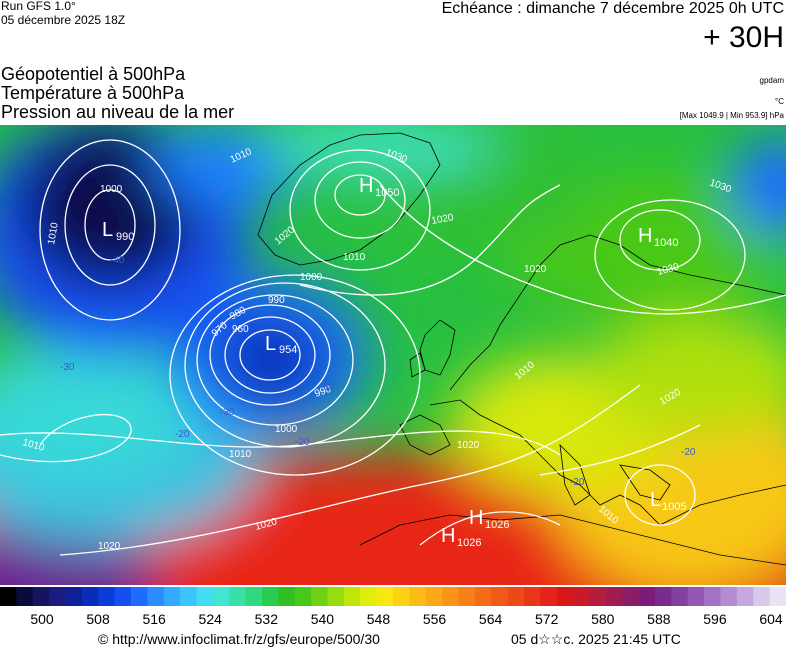  Describe the element at coordinates (743, 37) in the screenshot. I see `lead-time: + 30H` at that location.